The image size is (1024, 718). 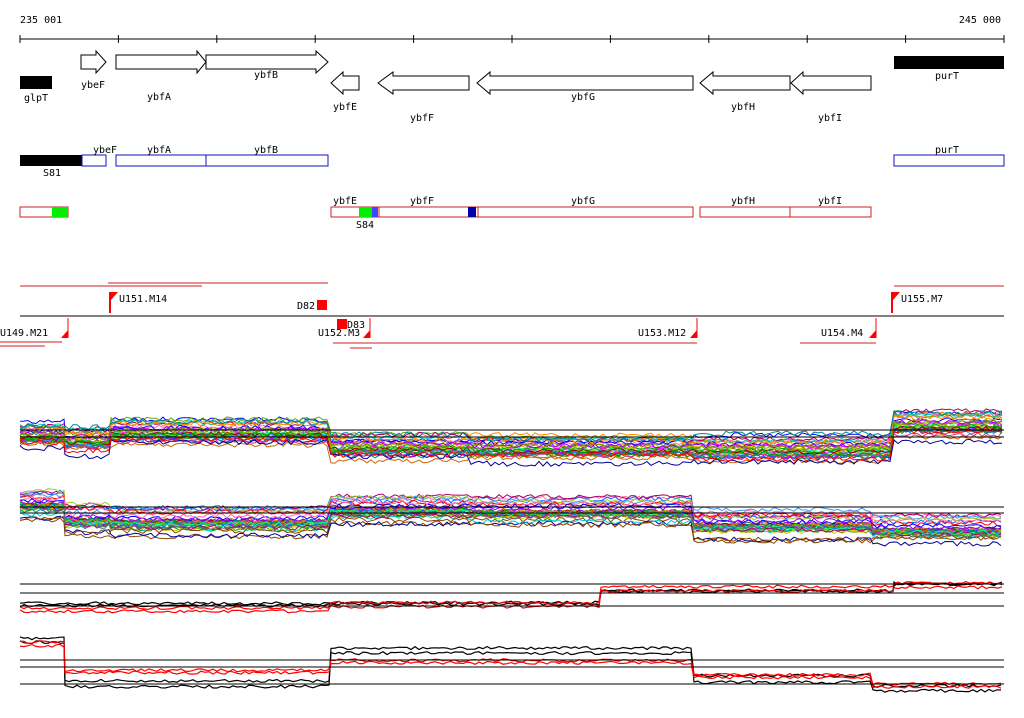 I want to click on minus-label-ybfH: ybfH, so click(x=743, y=201).